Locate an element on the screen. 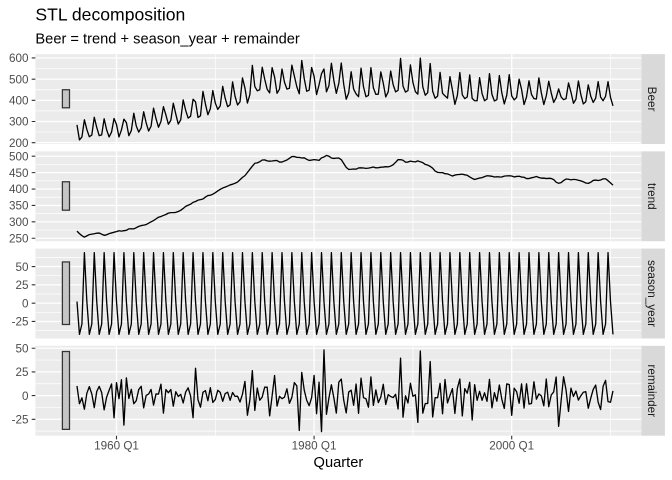 The height and width of the screenshot is (480, 672). svg-text: 1960 Q1 is located at coordinates (116, 445).